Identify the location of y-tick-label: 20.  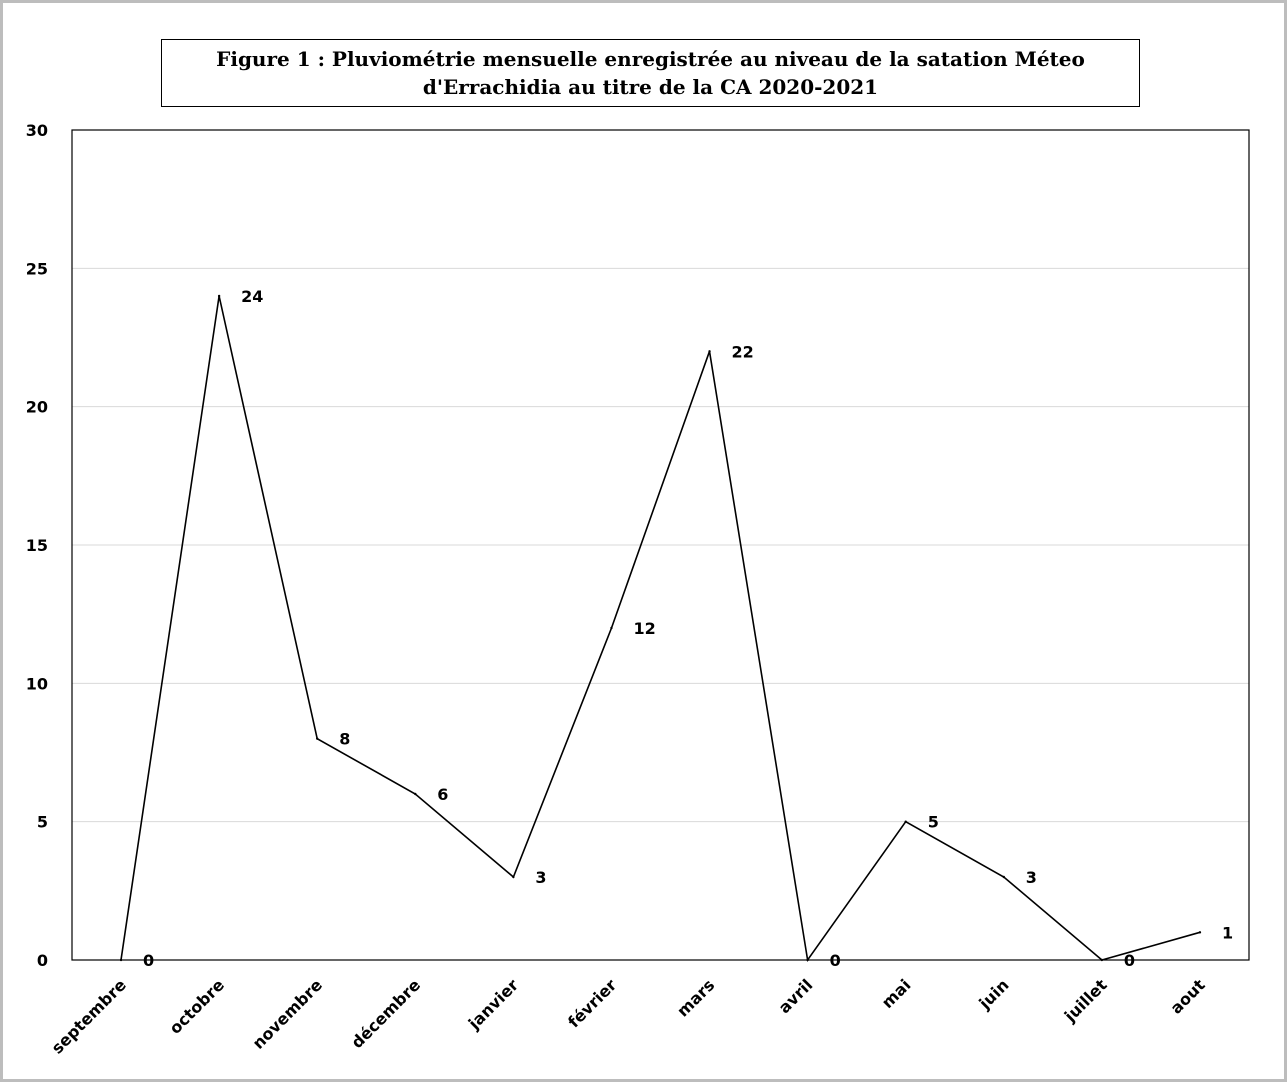
(37, 407).